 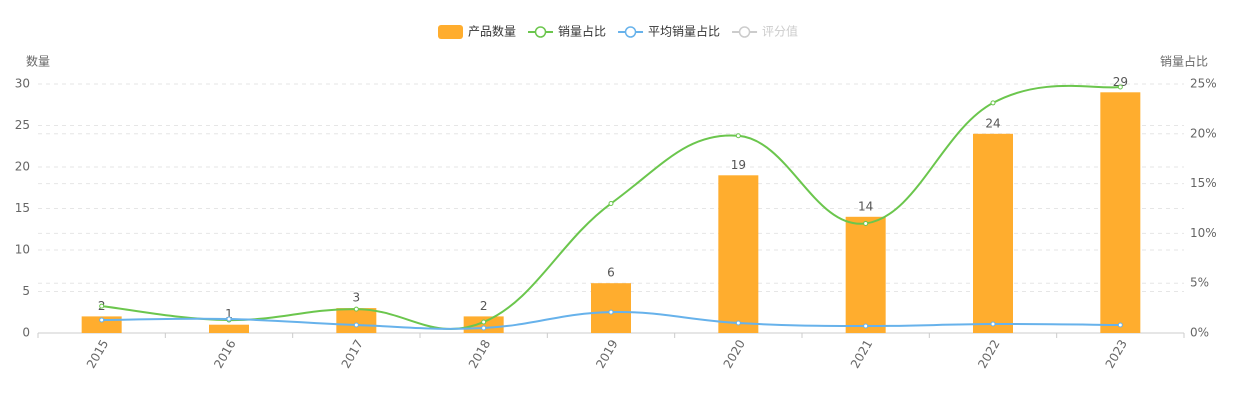 I want to click on y-tick-label: 15, so click(x=22, y=208).